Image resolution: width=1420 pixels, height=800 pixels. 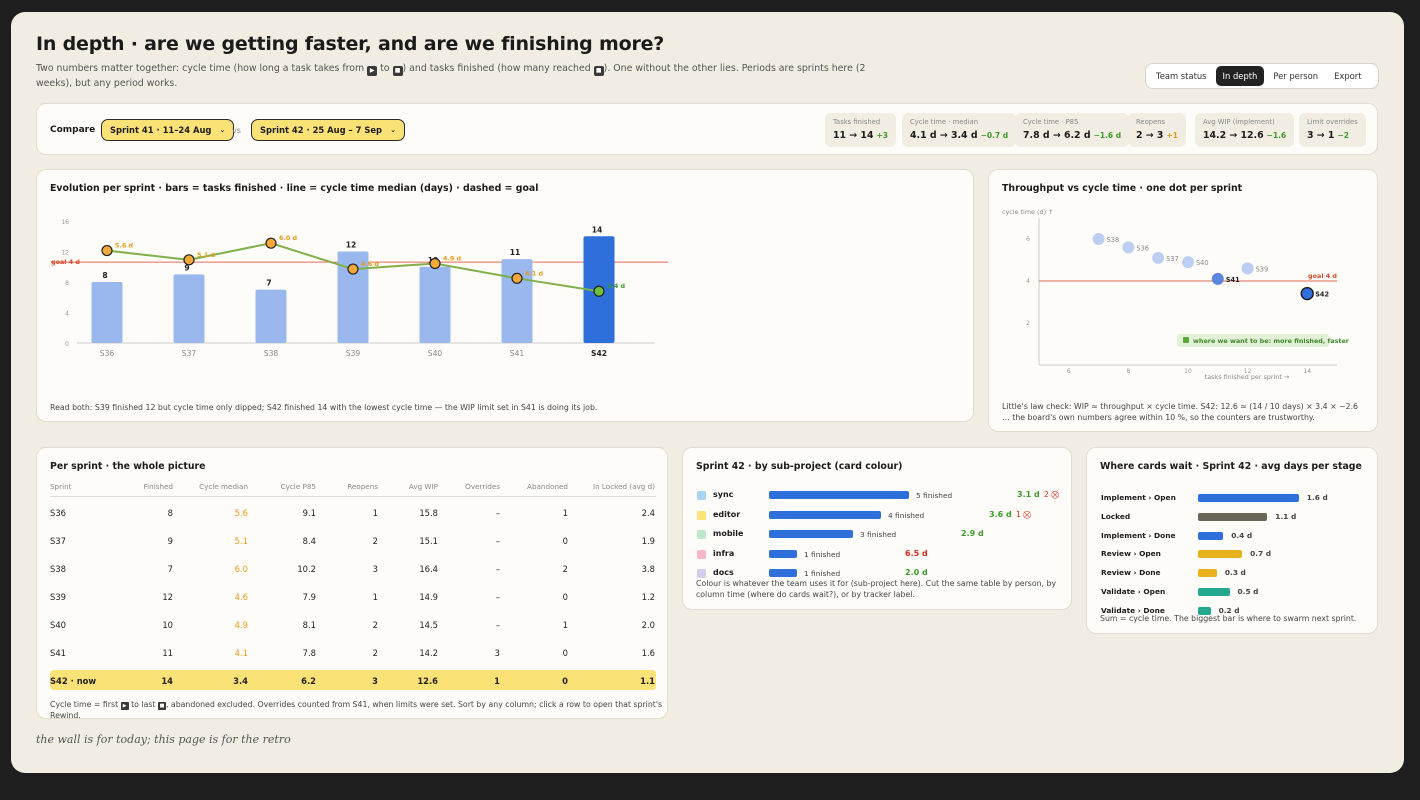 What do you see at coordinates (223, 486) in the screenshot?
I see `table-header: Cycle median` at bounding box center [223, 486].